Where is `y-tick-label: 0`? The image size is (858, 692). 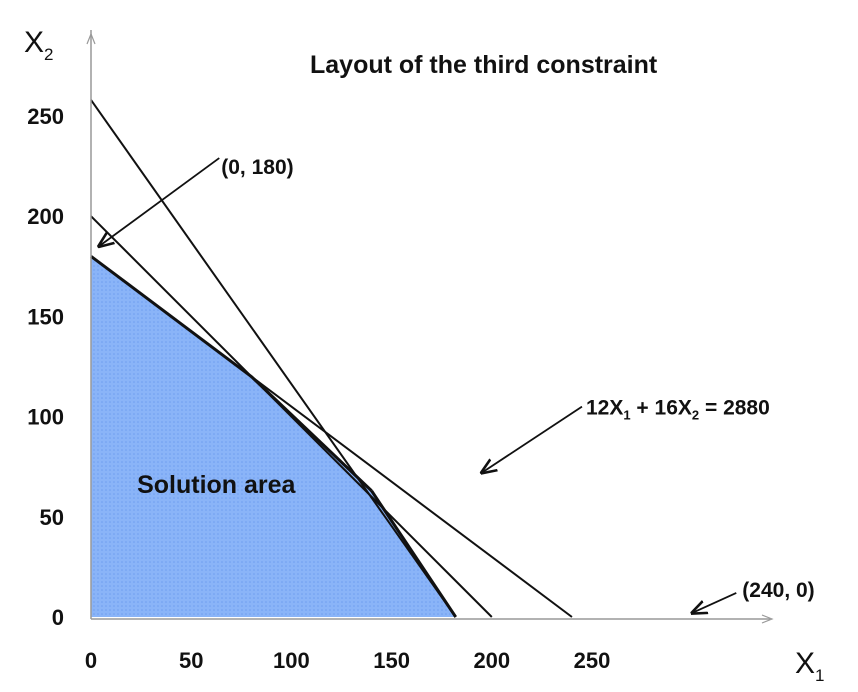
y-tick-label: 0 is located at coordinates (58, 617).